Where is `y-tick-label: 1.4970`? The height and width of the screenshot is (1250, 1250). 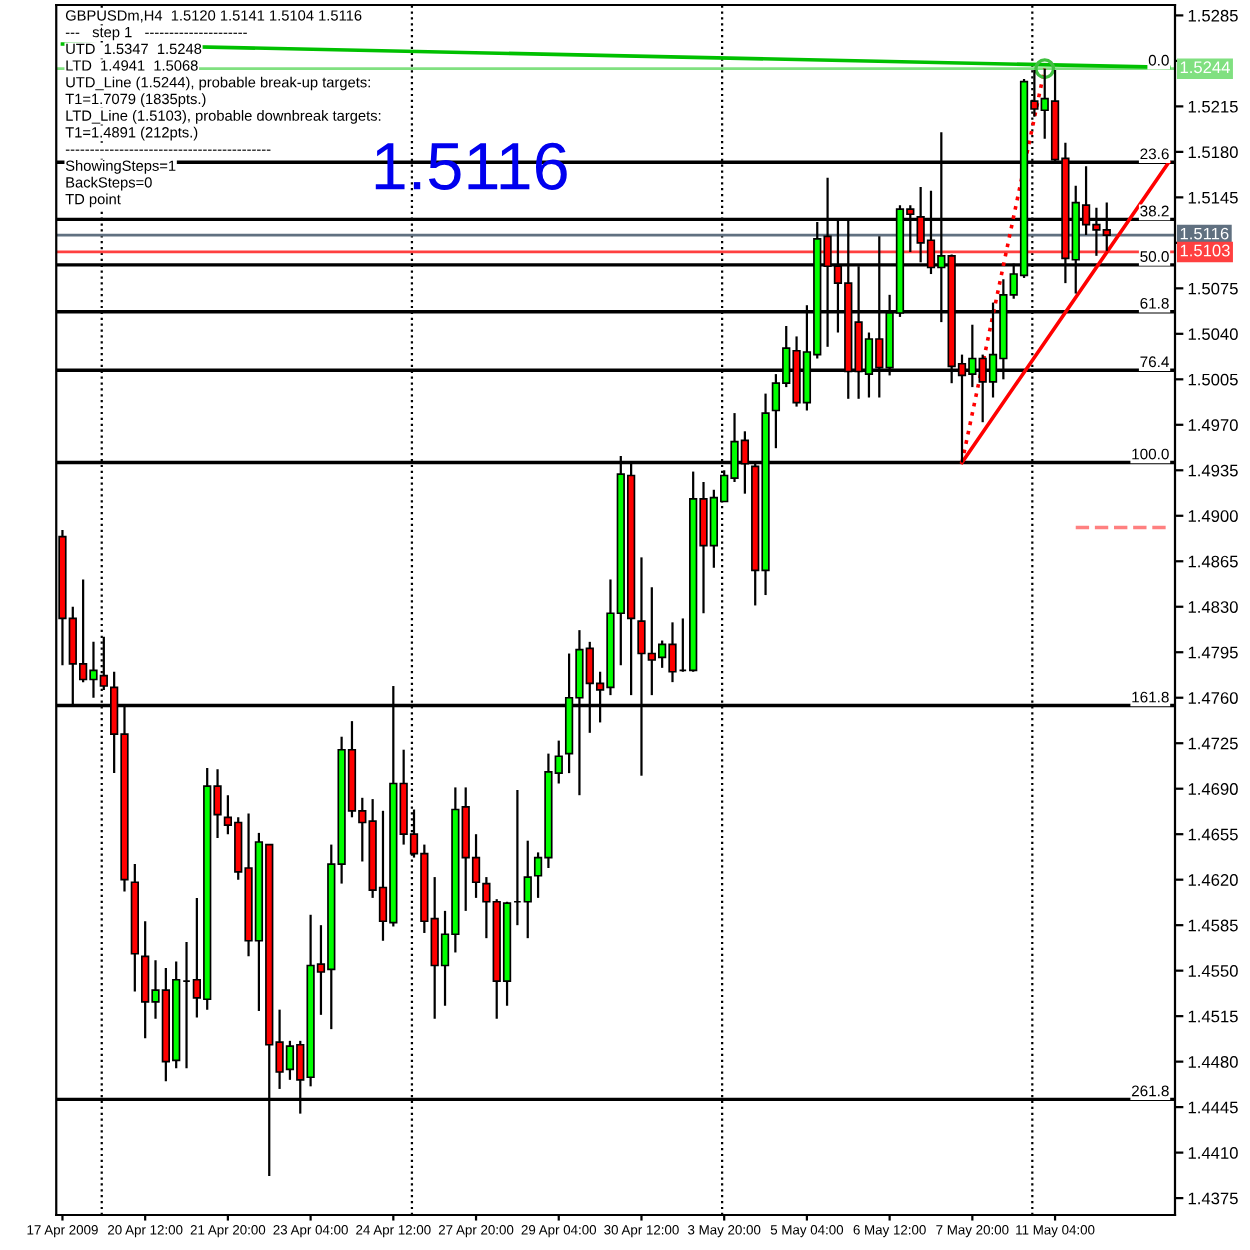
y-tick-label: 1.4970 is located at coordinates (1213, 425).